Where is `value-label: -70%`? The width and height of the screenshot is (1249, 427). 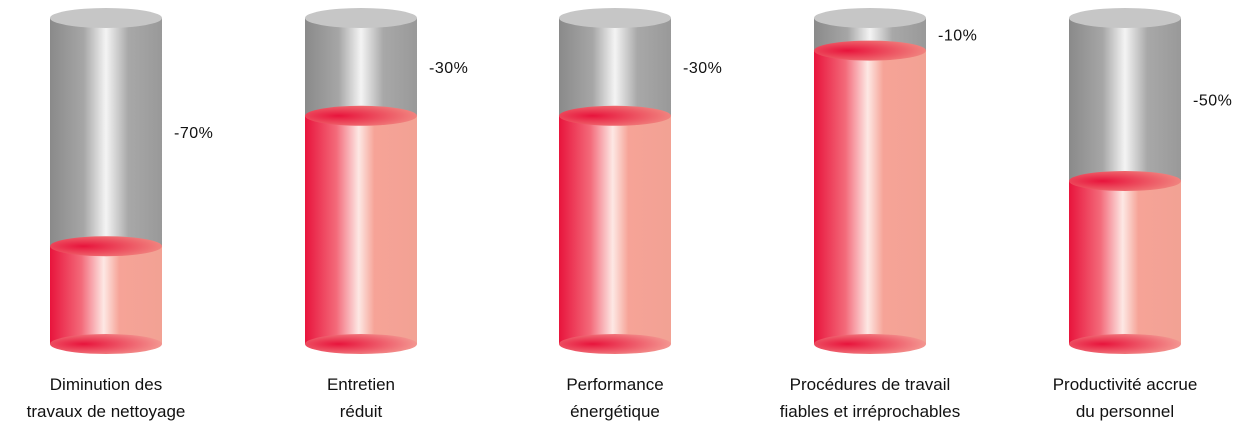
value-label: -70% is located at coordinates (193, 133).